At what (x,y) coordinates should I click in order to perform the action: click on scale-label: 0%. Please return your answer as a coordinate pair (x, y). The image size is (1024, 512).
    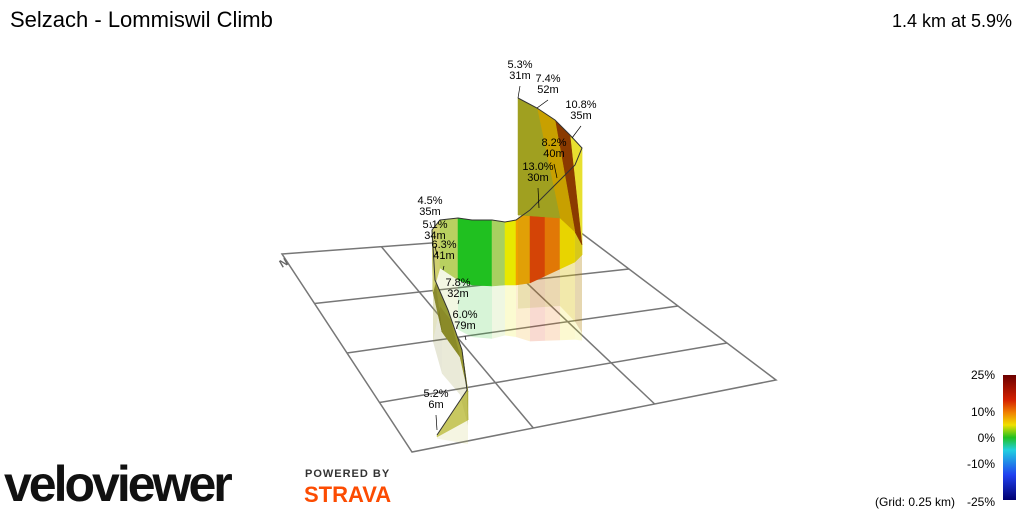
    Looking at the image, I should click on (987, 438).